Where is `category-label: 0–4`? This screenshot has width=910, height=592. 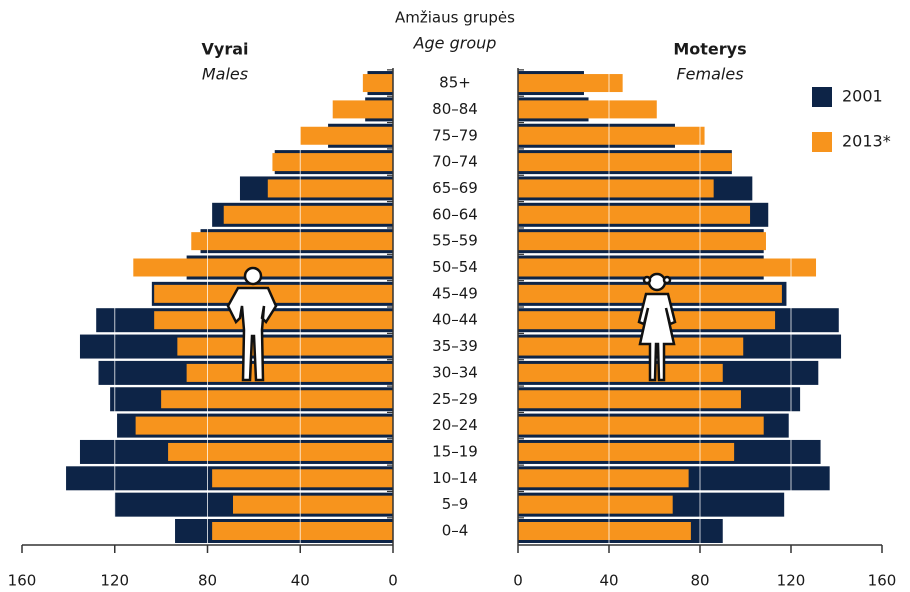 category-label: 0–4 is located at coordinates (455, 531).